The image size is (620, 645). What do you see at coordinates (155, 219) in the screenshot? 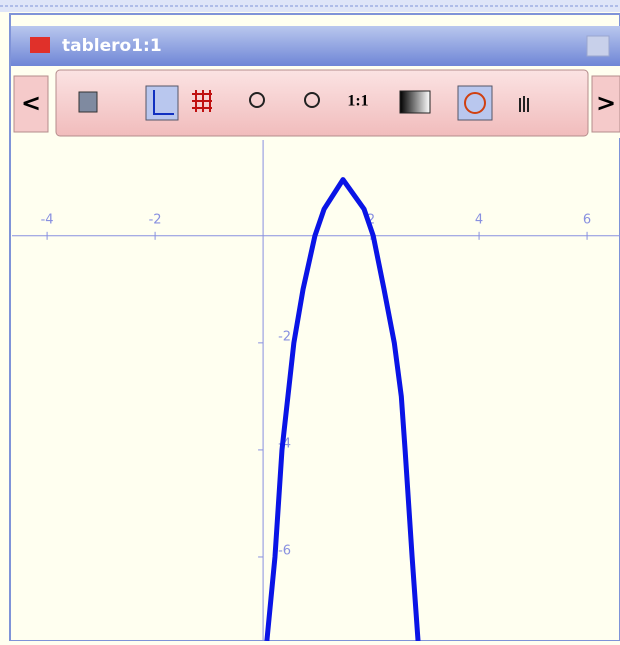
I see `x-tick-label: -2` at bounding box center [155, 219].